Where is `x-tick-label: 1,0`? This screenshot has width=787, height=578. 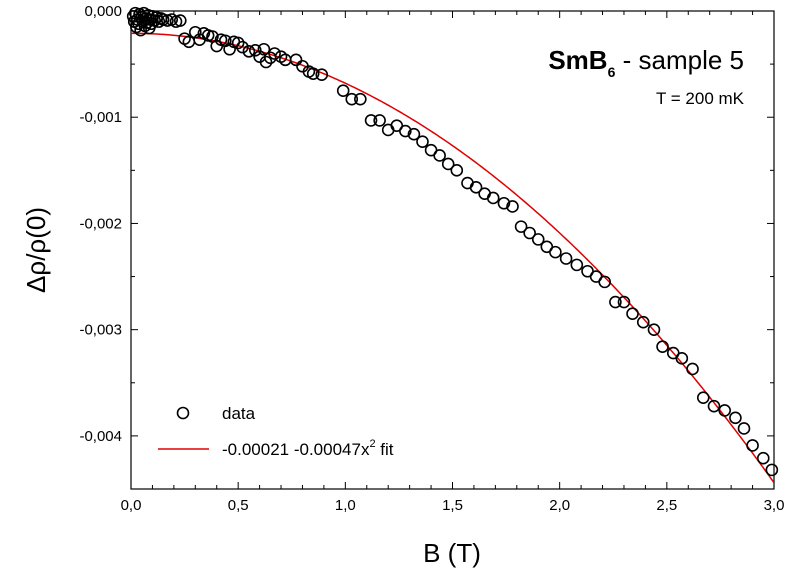
x-tick-label: 1,0 is located at coordinates (345, 505).